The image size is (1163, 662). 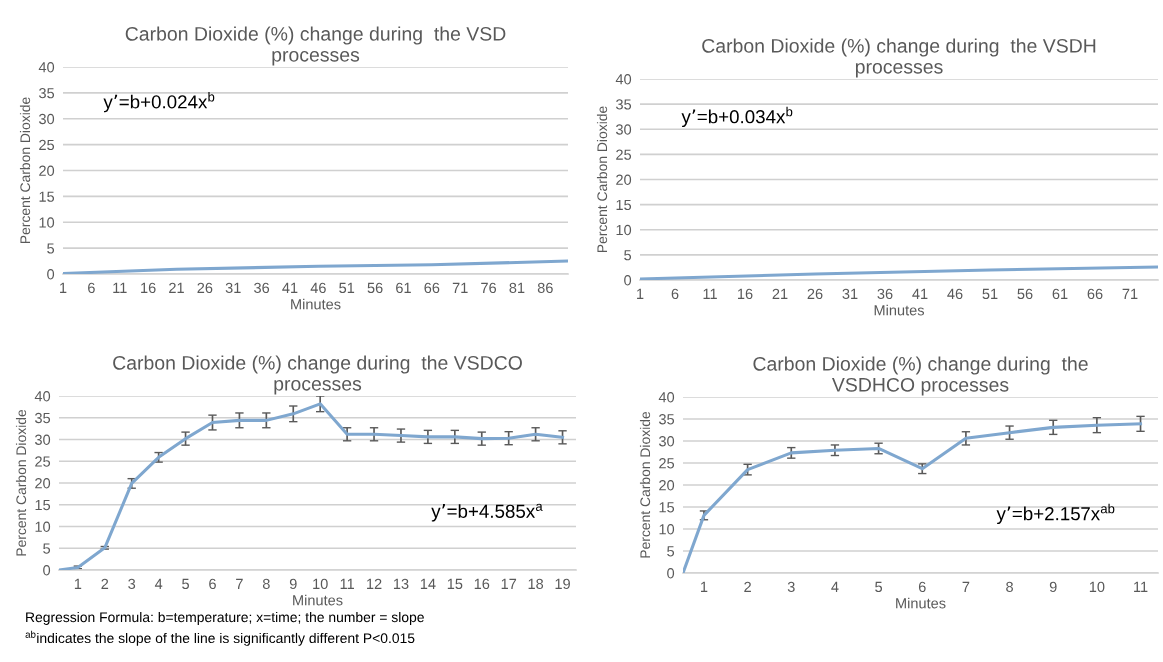 I want to click on x-tick-label: 5, so click(x=879, y=587).